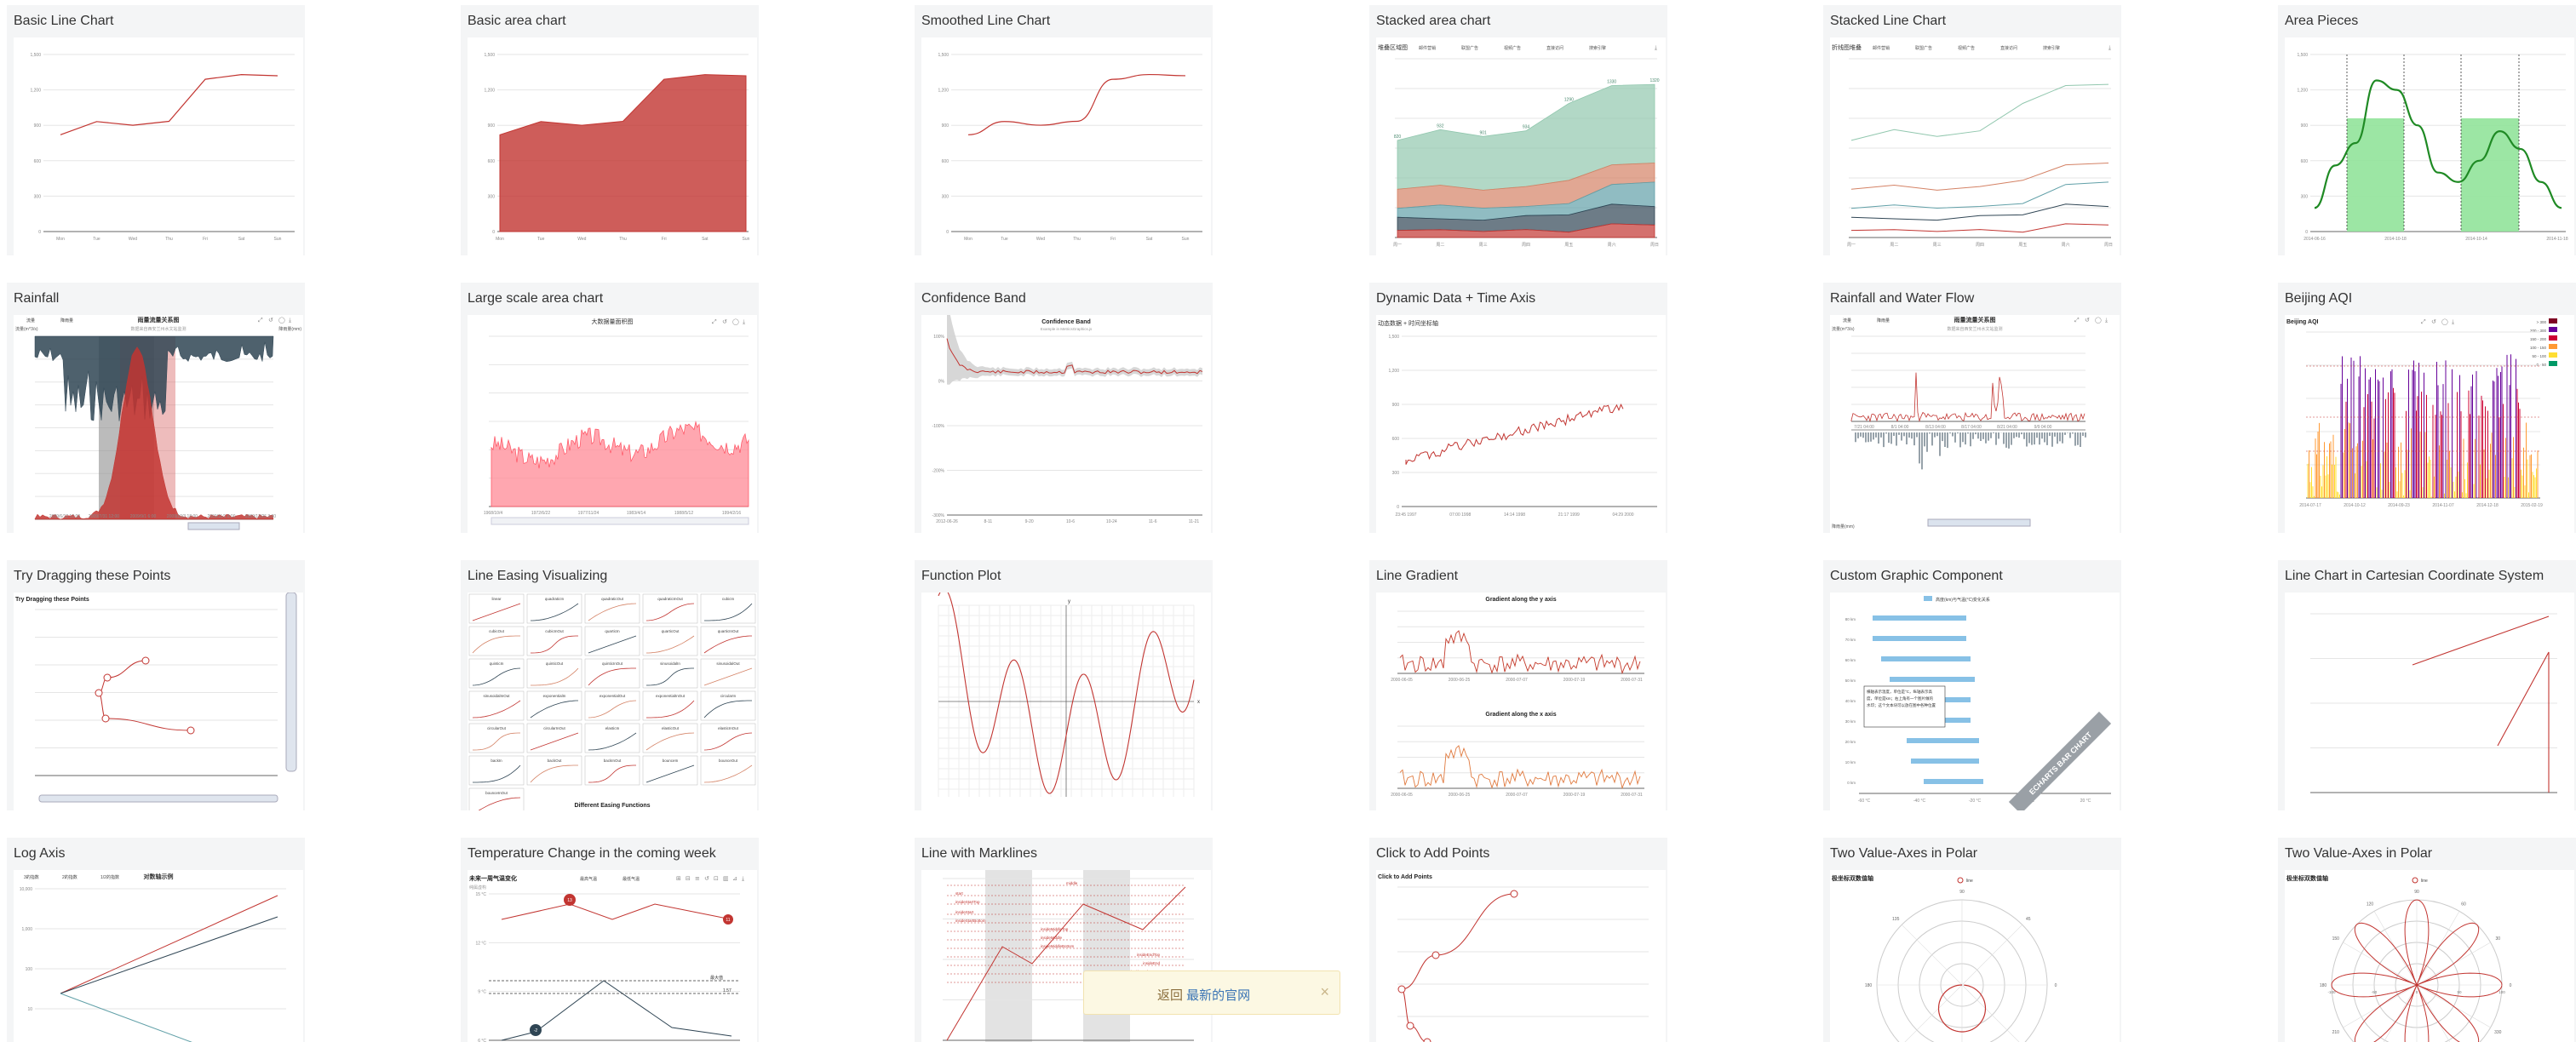 This screenshot has width=2576, height=1042. I want to click on x-tick-label: Thu, so click(623, 239).